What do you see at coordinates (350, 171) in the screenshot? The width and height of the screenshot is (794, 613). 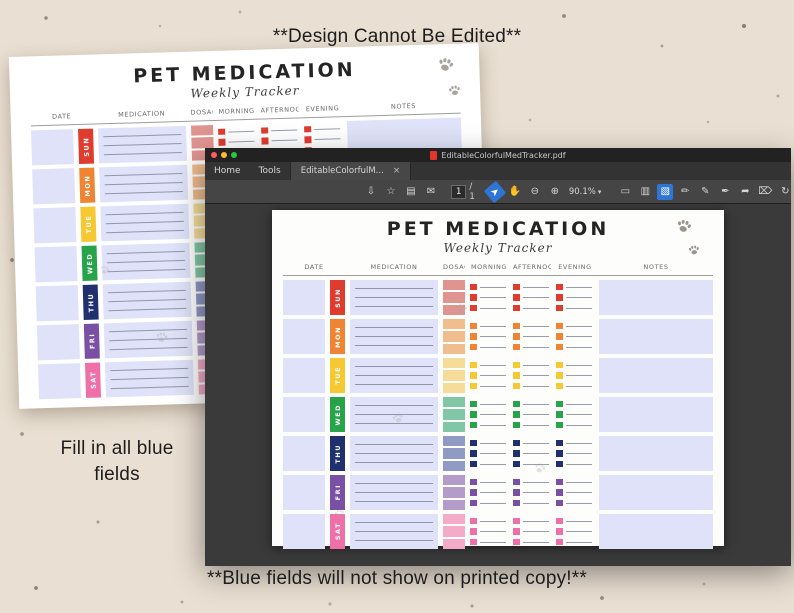 I see `document-tab: EditableColorfulM... ×` at bounding box center [350, 171].